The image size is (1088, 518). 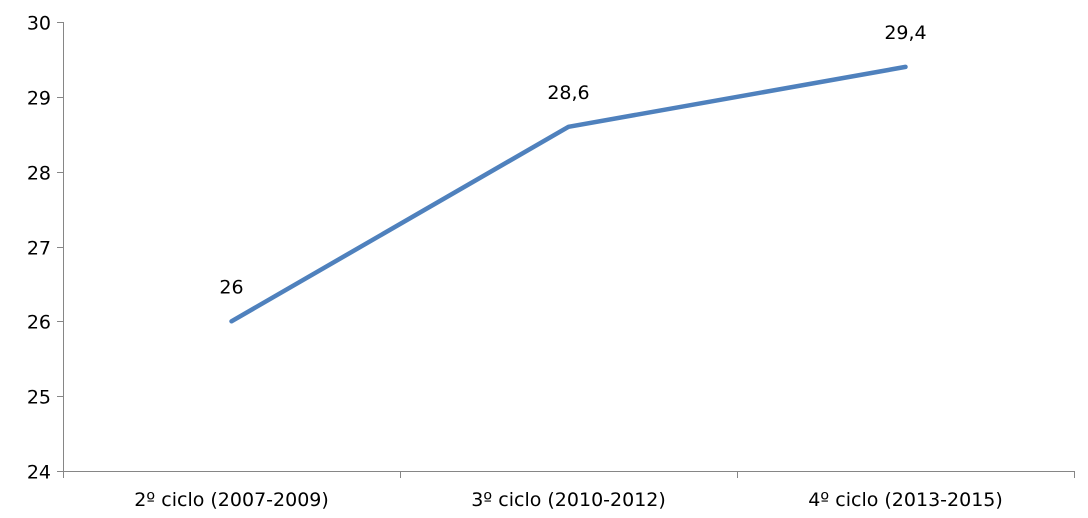 I want to click on data-label: 29,4, so click(x=905, y=33).